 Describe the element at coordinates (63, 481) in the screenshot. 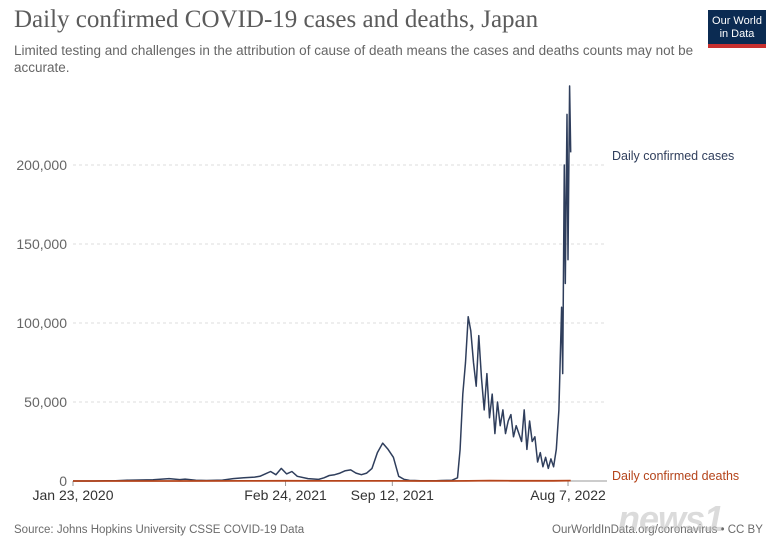

I see `y-tick-label: 0` at that location.